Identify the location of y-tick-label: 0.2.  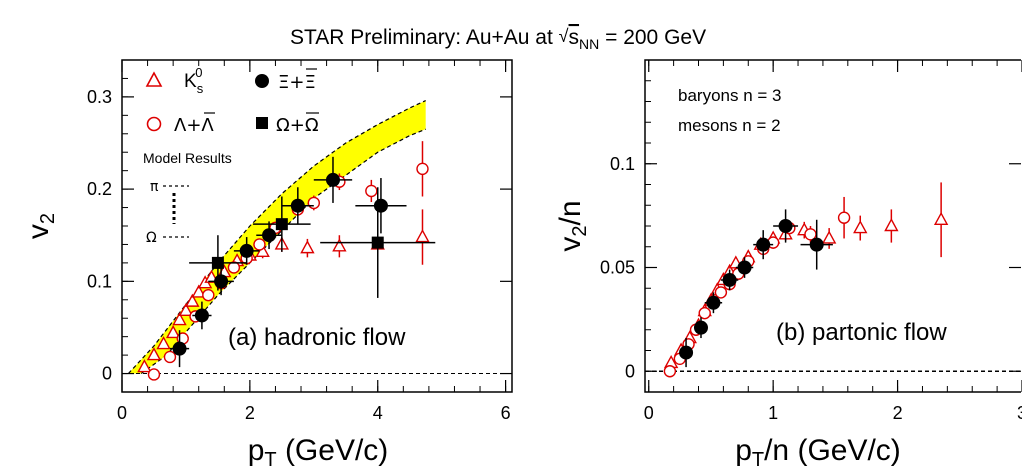
(99, 189).